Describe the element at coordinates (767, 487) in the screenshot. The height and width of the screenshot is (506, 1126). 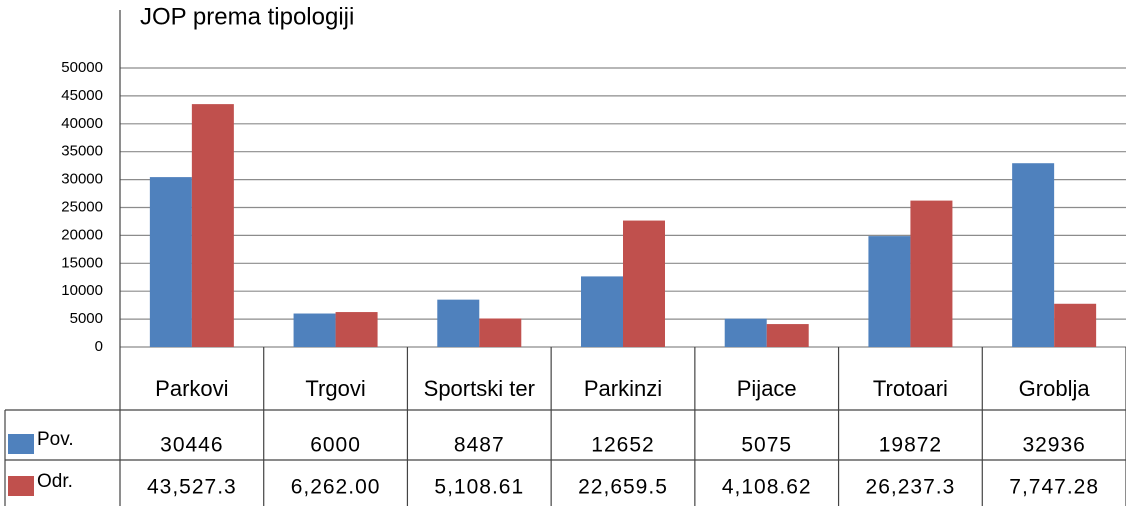
I see `data-label: 4,108.62` at that location.